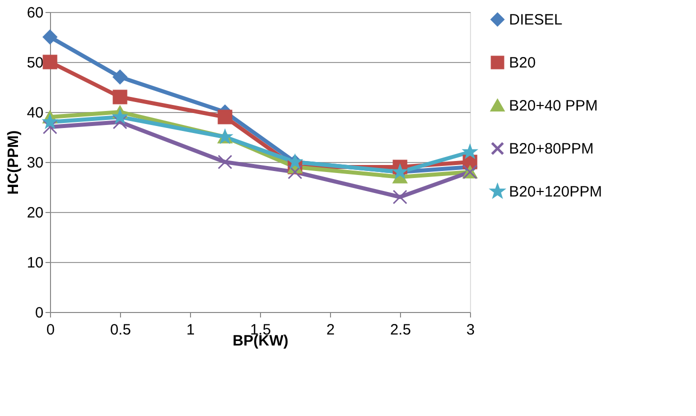 The width and height of the screenshot is (696, 416). What do you see at coordinates (553, 106) in the screenshot?
I see `legend-label: B20+40 PPM` at bounding box center [553, 106].